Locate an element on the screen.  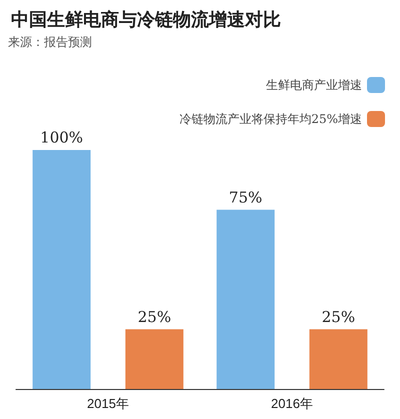
source-note: 来源：报告预测 is located at coordinates (50, 42).